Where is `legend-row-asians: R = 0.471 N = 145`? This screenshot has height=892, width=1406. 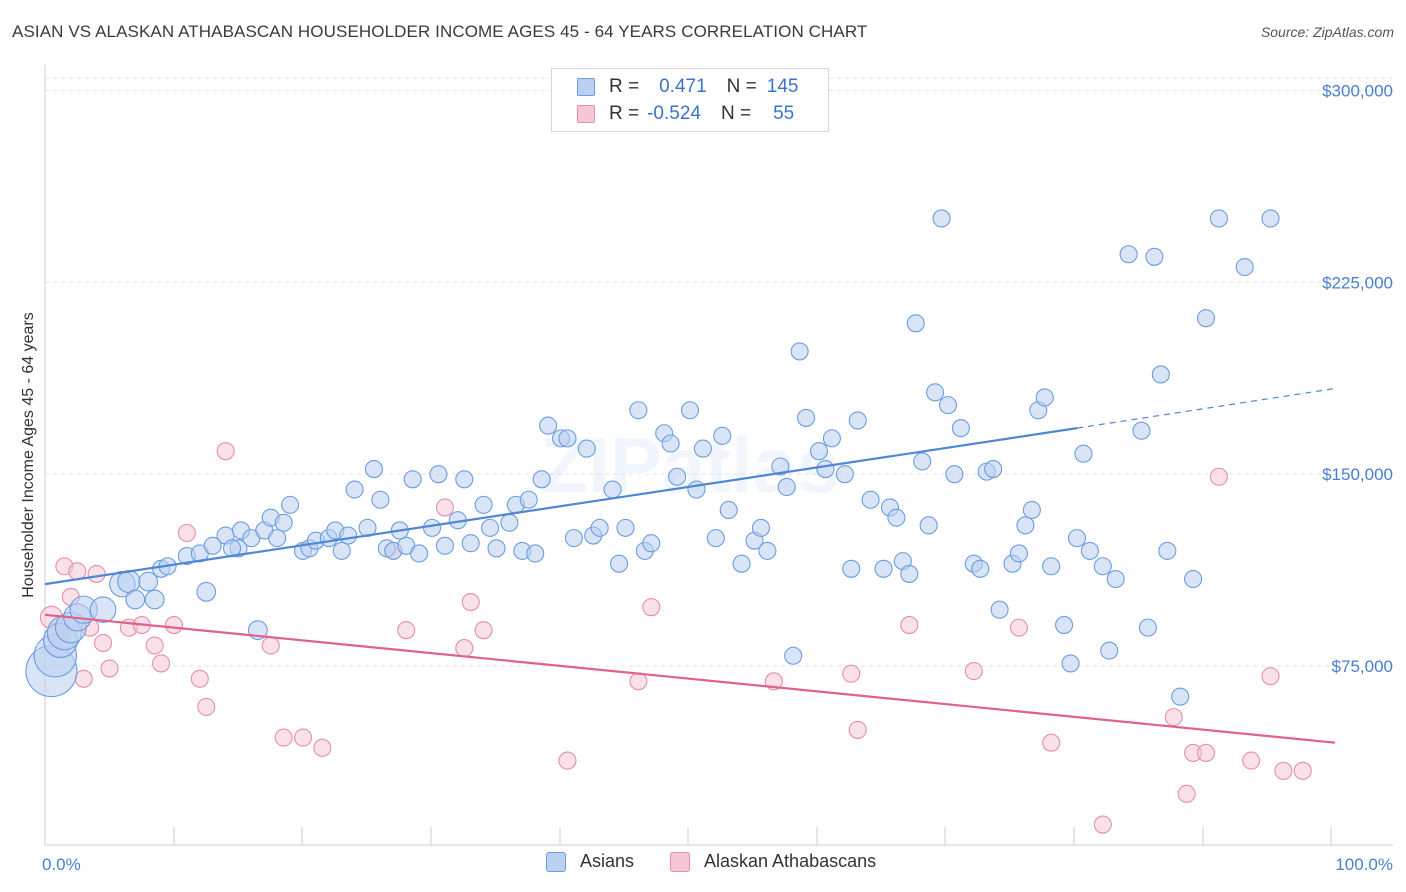
legend-row-asians: R = 0.471 N = 145 is located at coordinates (675, 87).